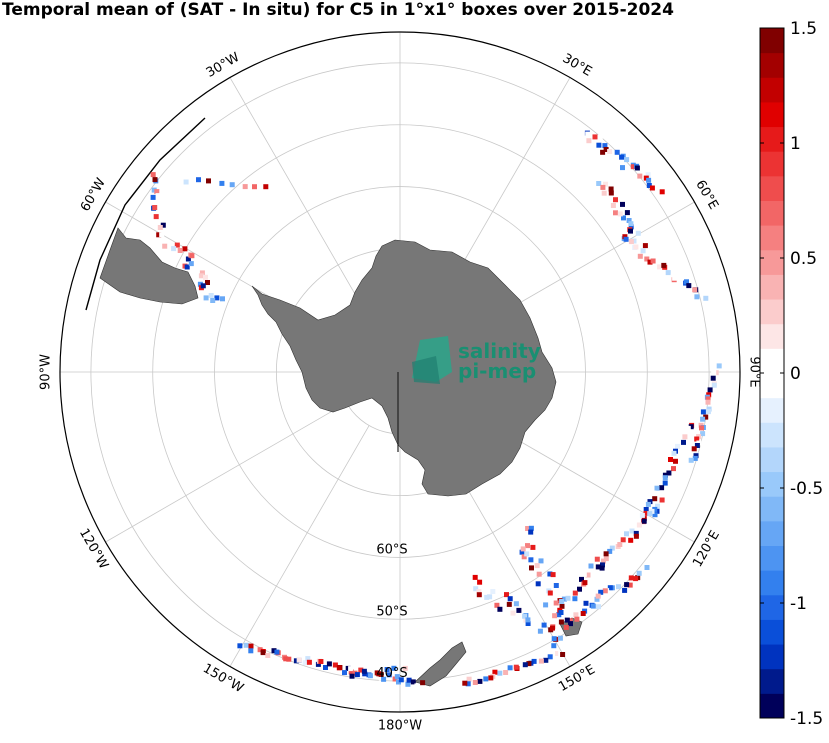 This screenshot has width=829, height=743. What do you see at coordinates (46, 372) in the screenshot?
I see `longitude-label: 90°W` at bounding box center [46, 372].